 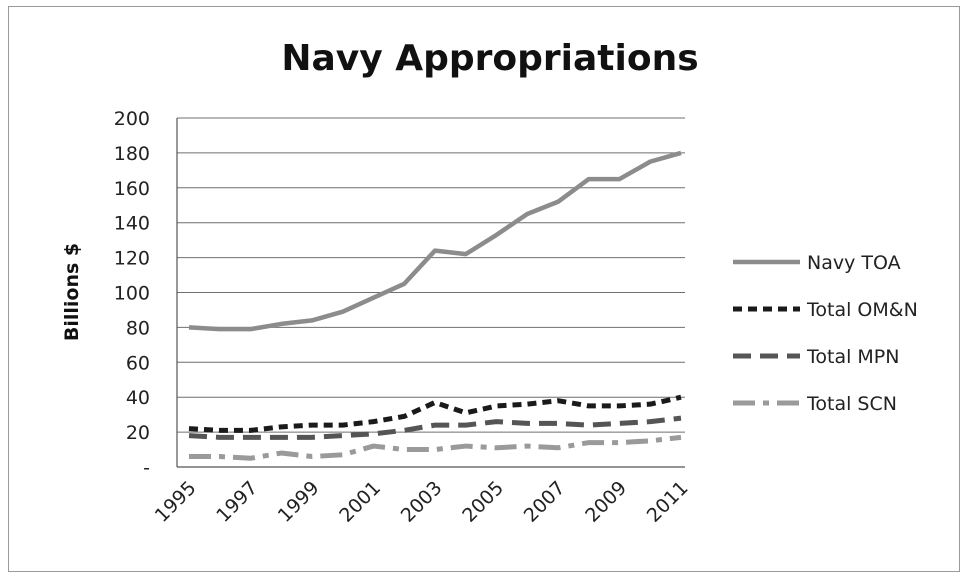 I want to click on y-tick-label: 200, so click(x=132, y=119).